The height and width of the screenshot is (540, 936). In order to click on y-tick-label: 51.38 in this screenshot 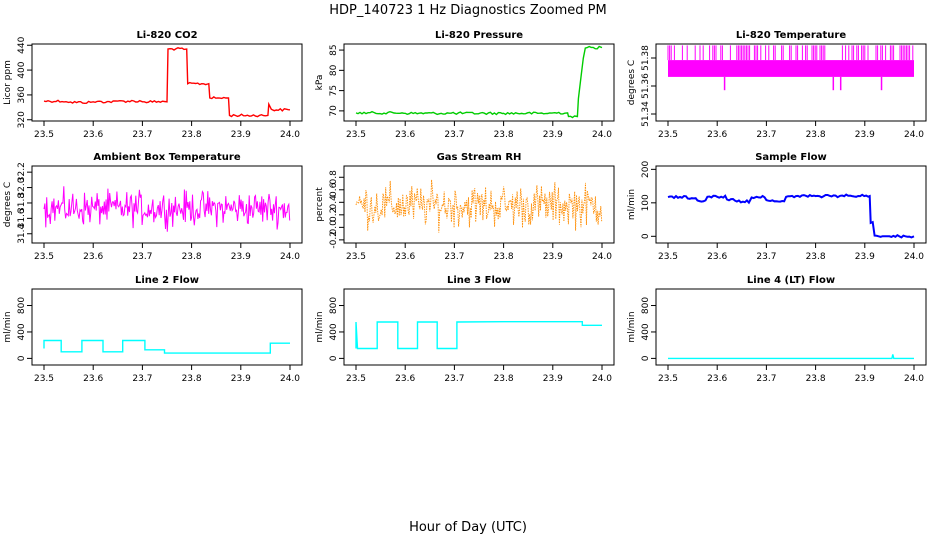, I will do `click(646, 58)`.